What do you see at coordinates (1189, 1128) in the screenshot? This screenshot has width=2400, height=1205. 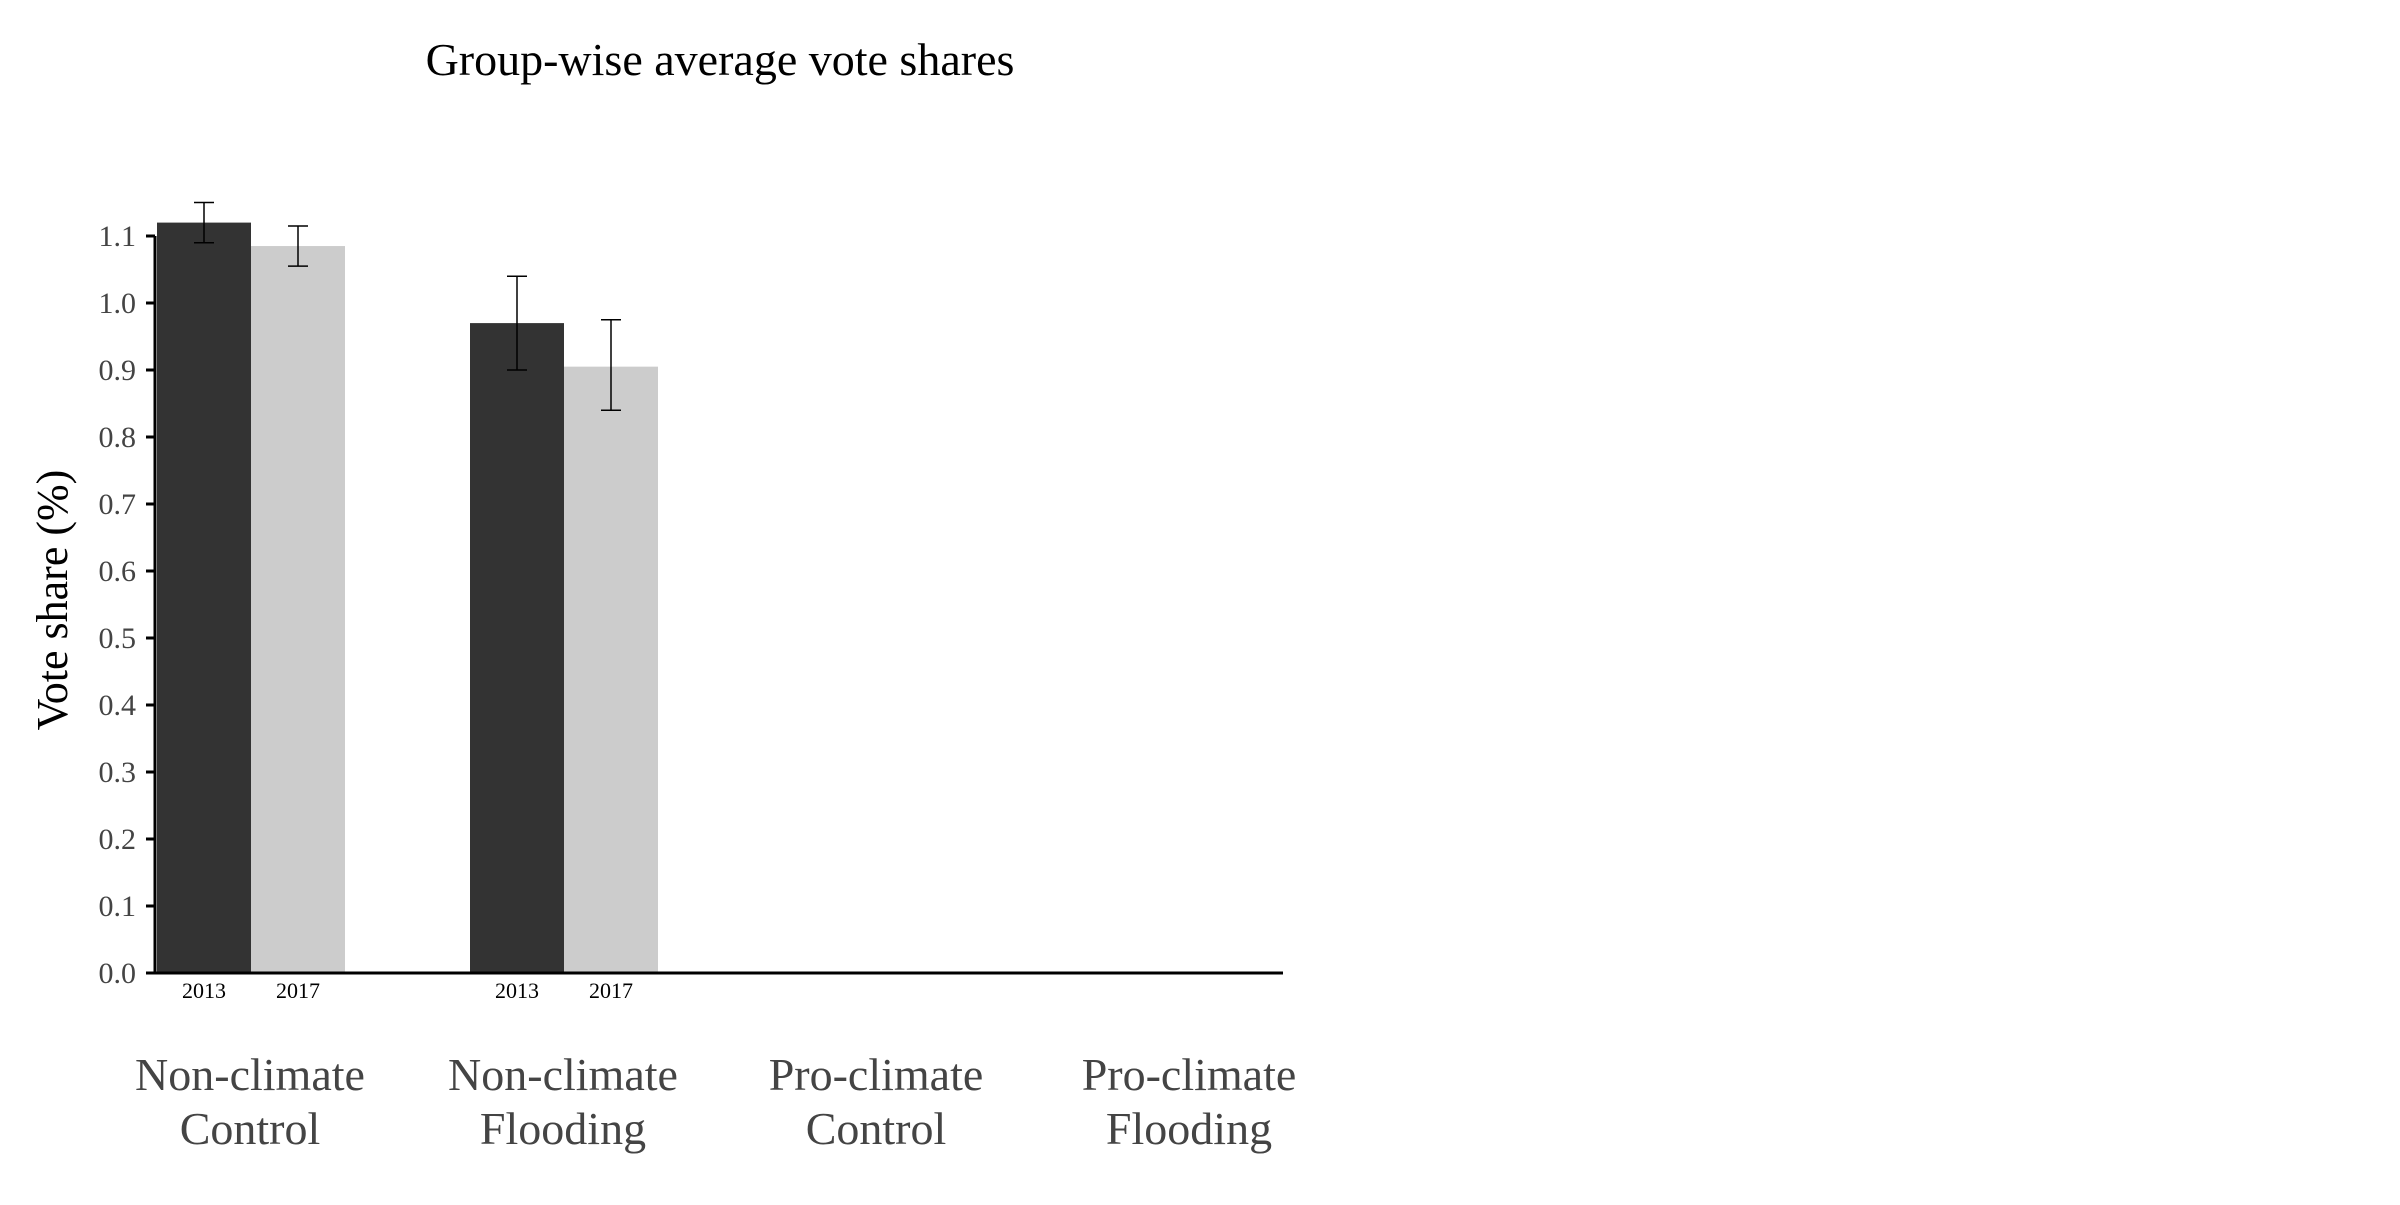 I see `category-label-3-1: Flooding` at bounding box center [1189, 1128].